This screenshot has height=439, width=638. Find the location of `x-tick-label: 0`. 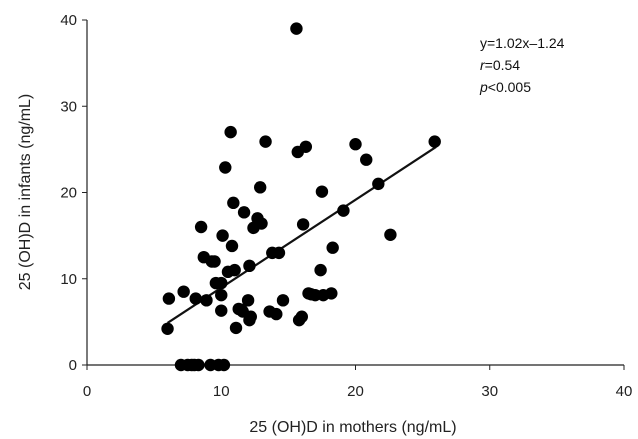

x-tick-label: 0 is located at coordinates (87, 391).